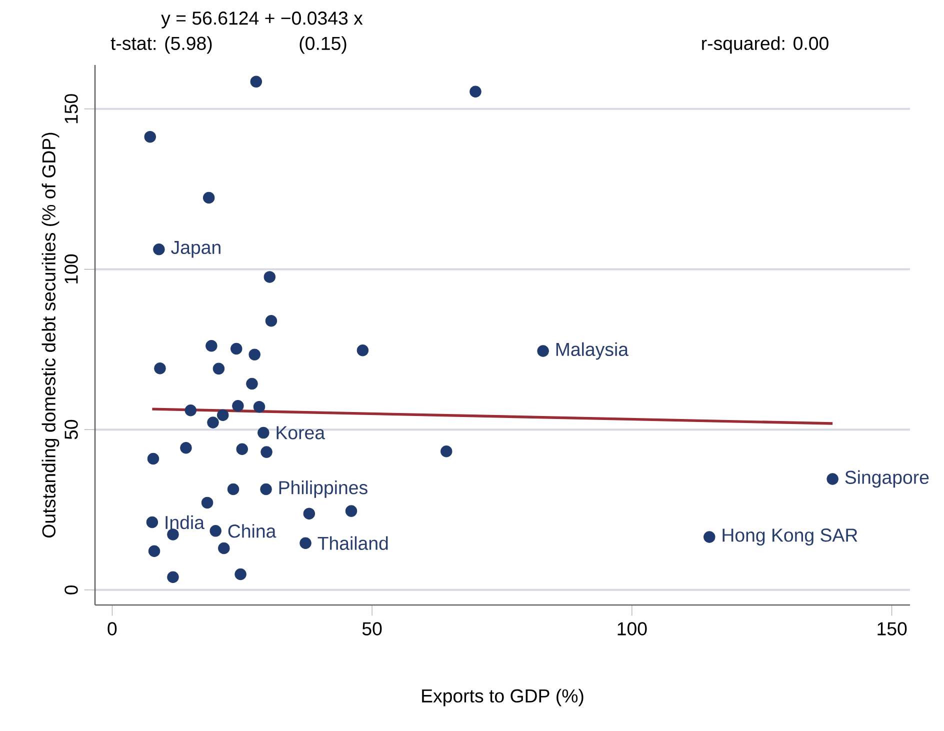 The width and height of the screenshot is (944, 731). Describe the element at coordinates (112, 629) in the screenshot. I see `x-tick-label: 0` at that location.